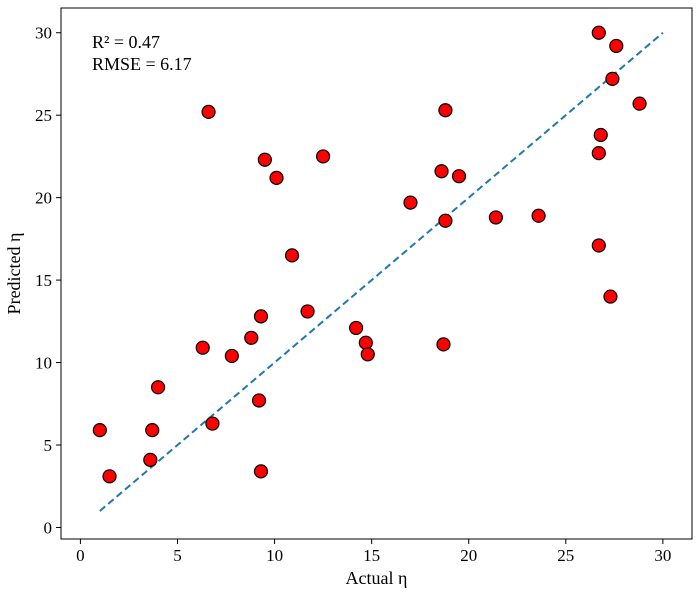 The height and width of the screenshot is (595, 699). Describe the element at coordinates (43, 33) in the screenshot. I see `y-tick-label: 30` at that location.